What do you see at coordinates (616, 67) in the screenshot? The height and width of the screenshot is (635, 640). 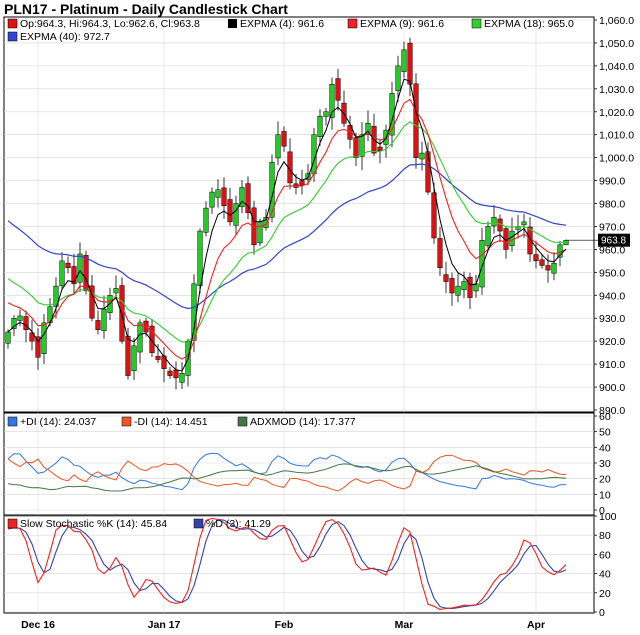 I see `price-tick-label: 1,040.0` at bounding box center [616, 67].